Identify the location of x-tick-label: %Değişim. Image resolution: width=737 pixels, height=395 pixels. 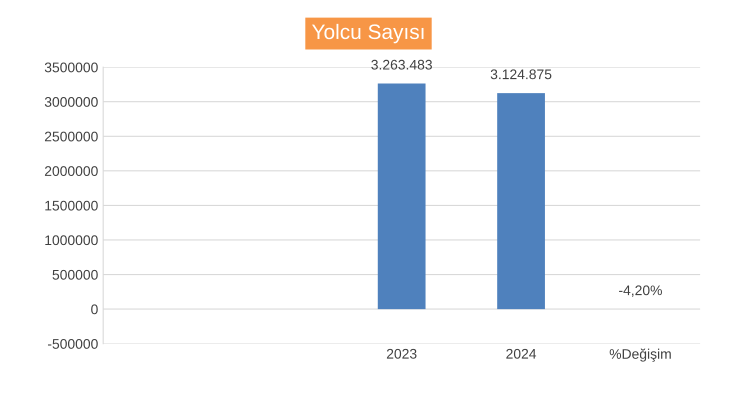
(640, 355).